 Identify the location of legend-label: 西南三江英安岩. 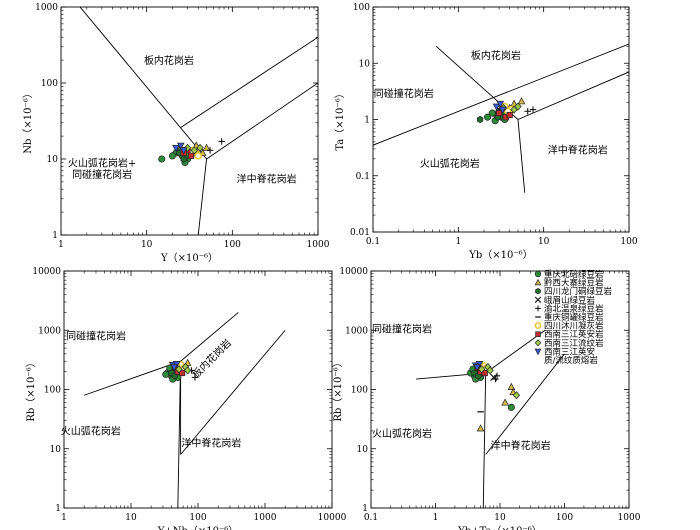
(574, 334).